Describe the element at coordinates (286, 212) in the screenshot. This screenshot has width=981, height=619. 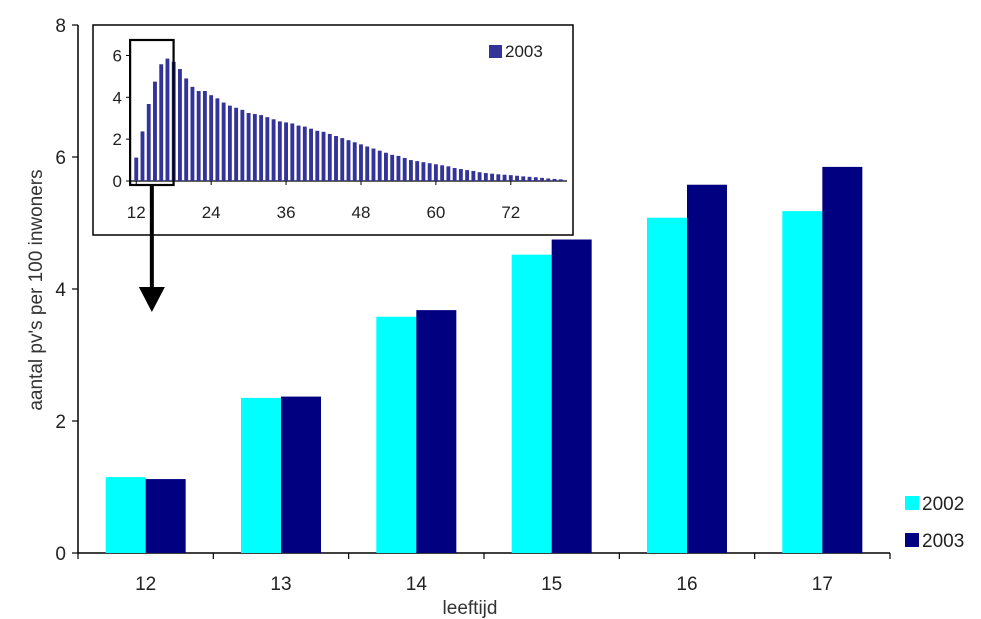
I see `inset-x-tick-label: 36` at that location.